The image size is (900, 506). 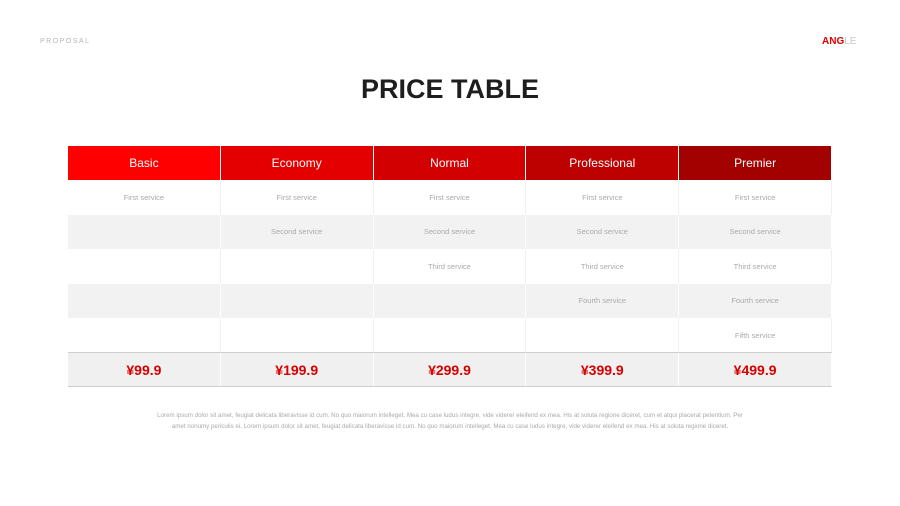 I want to click on price-basic: ¥99.9, so click(x=144, y=369).